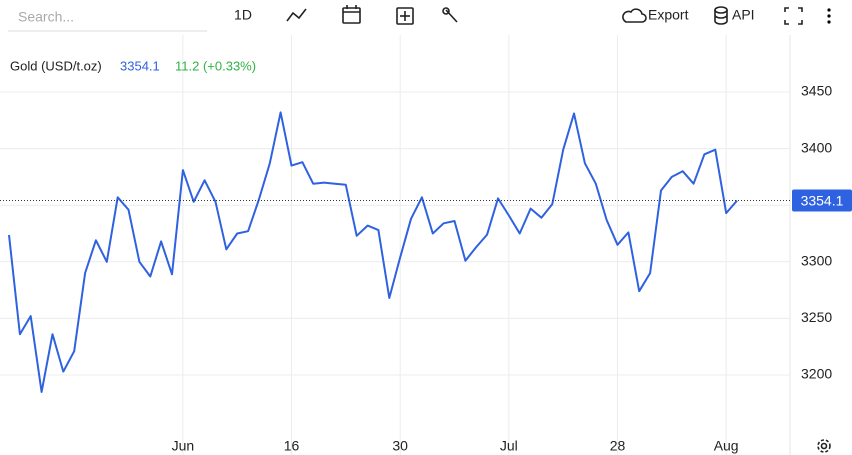  I want to click on legend-title: Gold (USD/t.oz), so click(56, 65).